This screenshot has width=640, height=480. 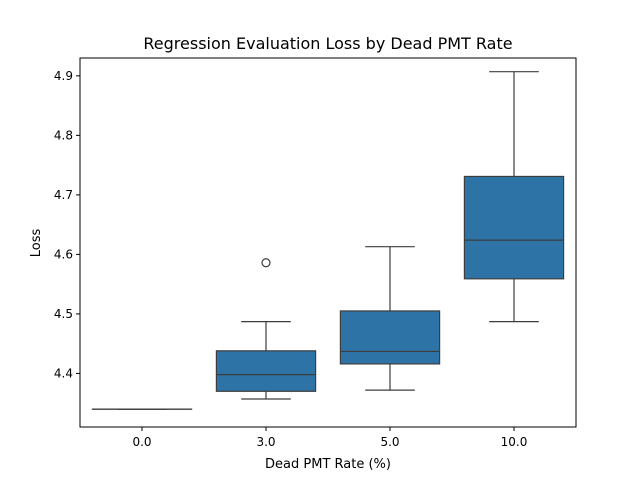 What do you see at coordinates (266, 263) in the screenshot?
I see `outlier-point` at bounding box center [266, 263].